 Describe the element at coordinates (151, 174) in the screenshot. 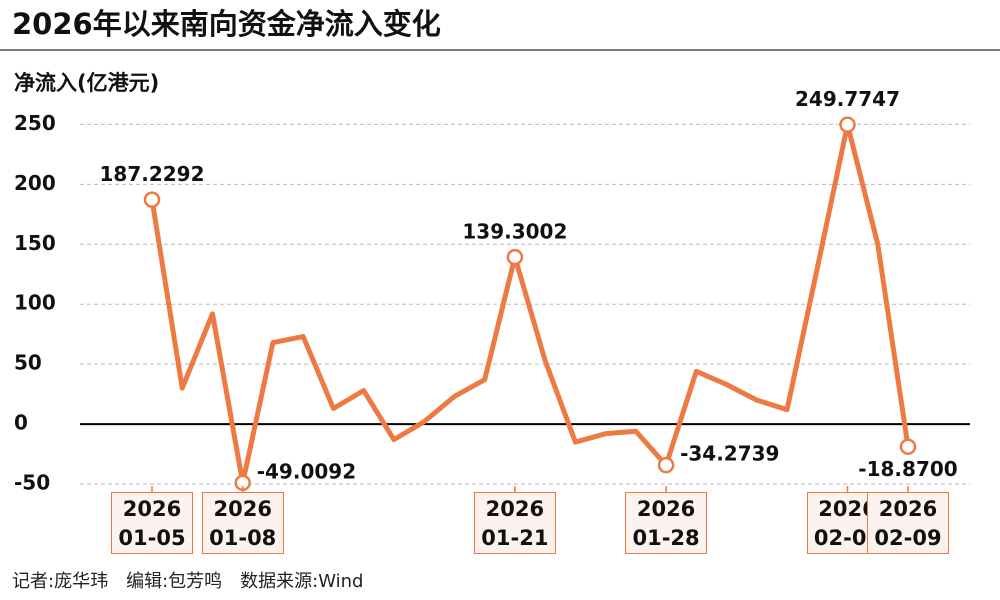

I see `value-label: 187.2292` at that location.